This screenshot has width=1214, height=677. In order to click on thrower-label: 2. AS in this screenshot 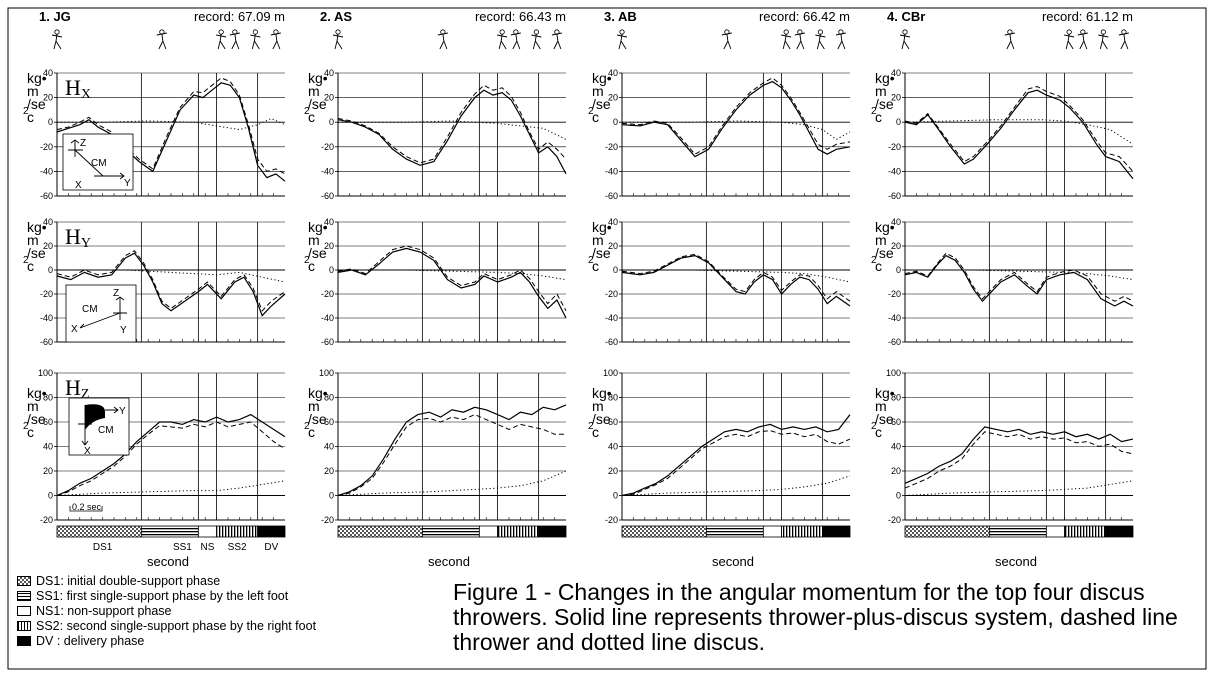, I will do `click(336, 16)`.